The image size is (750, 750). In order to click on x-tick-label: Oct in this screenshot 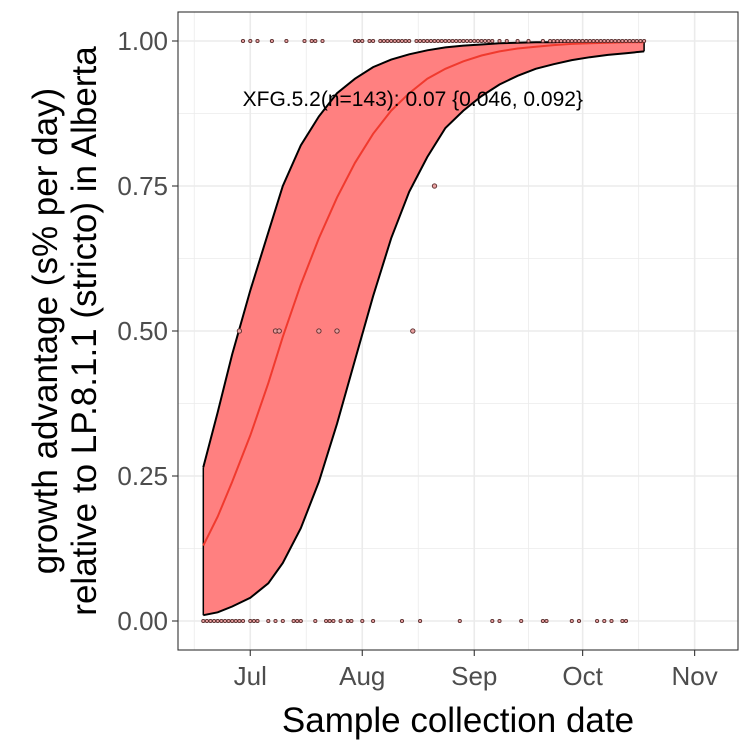, I will do `click(582, 676)`.